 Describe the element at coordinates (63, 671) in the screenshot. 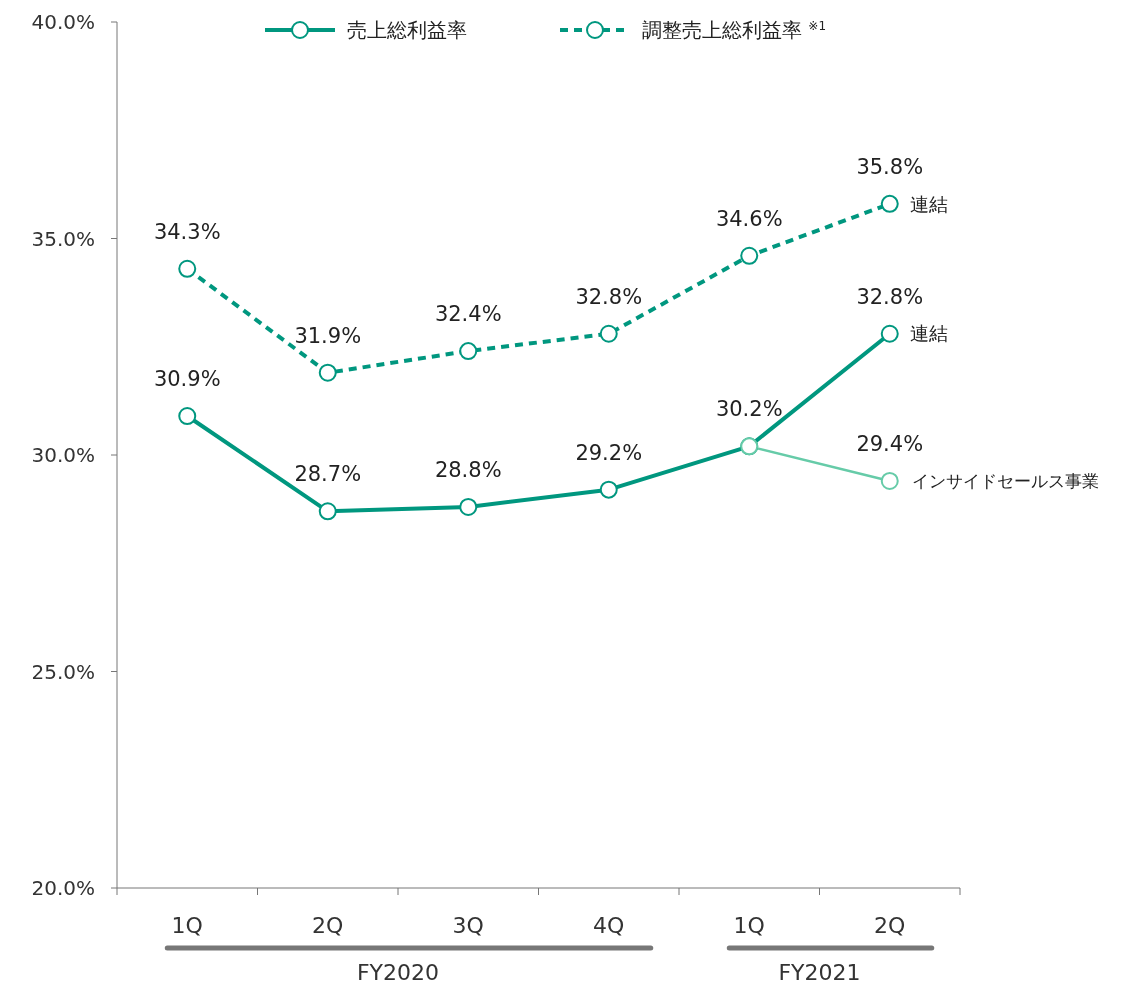

I see `y-tick-label: 25.0%` at that location.